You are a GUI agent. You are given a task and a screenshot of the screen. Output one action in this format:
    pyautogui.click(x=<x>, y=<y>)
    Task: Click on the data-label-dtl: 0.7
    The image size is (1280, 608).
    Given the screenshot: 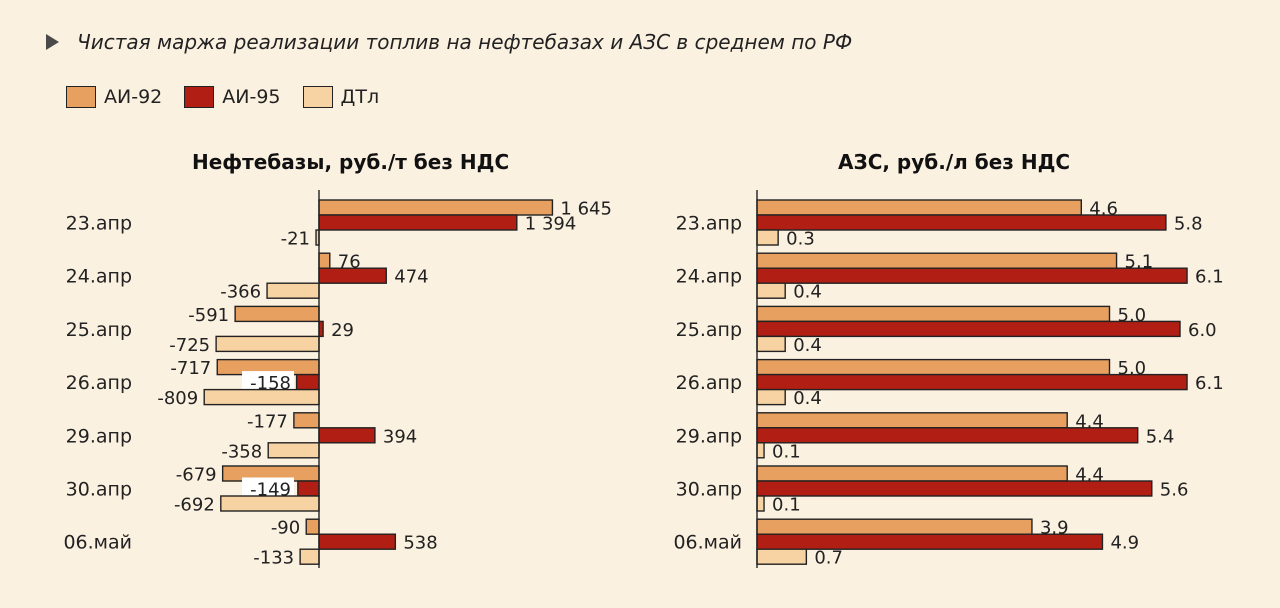 What is the action you would take?
    pyautogui.click(x=828, y=558)
    